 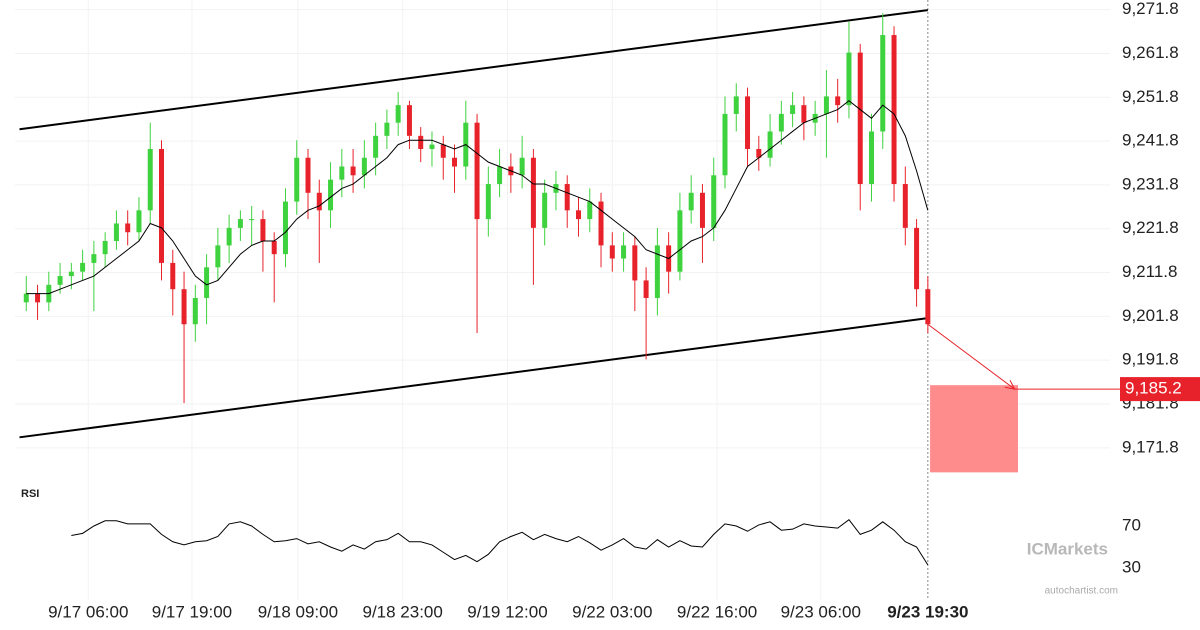 What do you see at coordinates (192, 611) in the screenshot?
I see `x-tick-label: 9/17 19:00` at bounding box center [192, 611].